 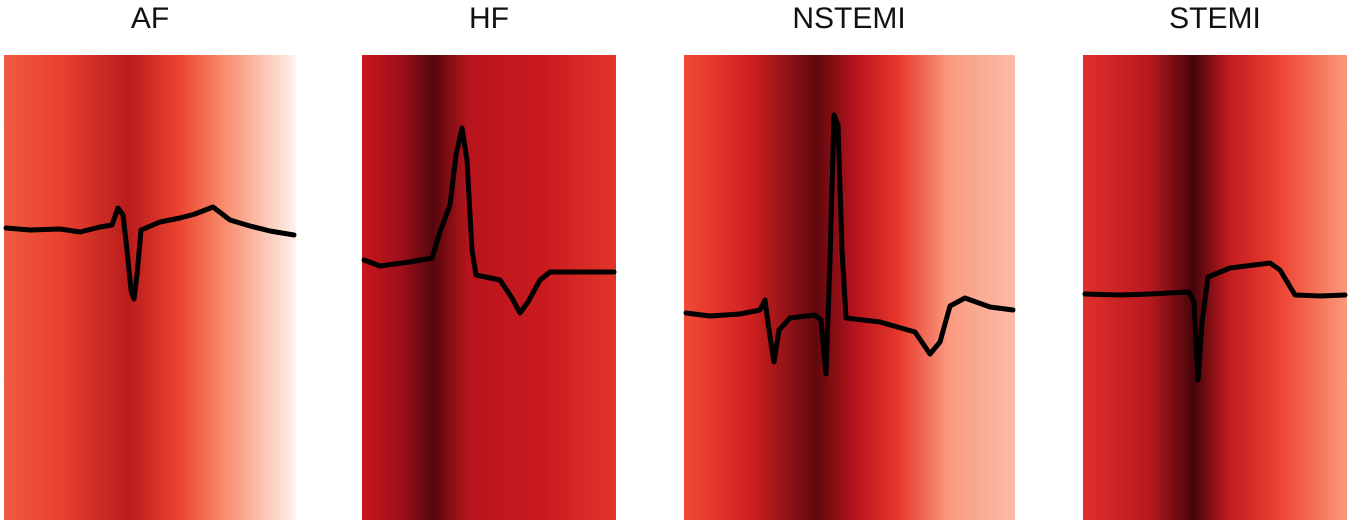 What do you see at coordinates (489, 18) in the screenshot?
I see `panel-title: HF` at bounding box center [489, 18].